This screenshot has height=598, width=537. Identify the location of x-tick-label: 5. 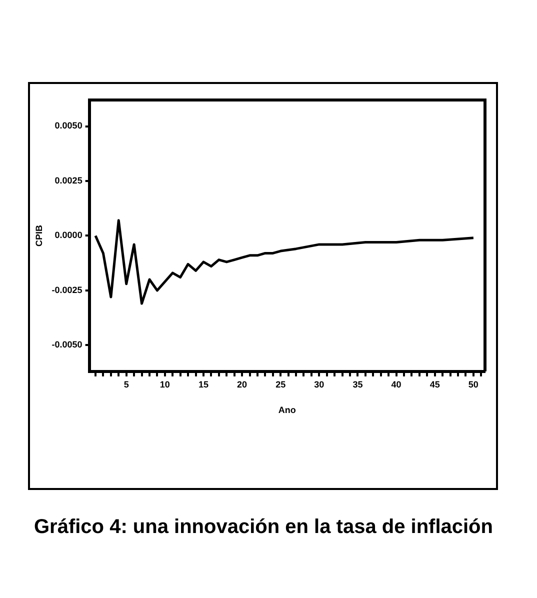
(126, 384).